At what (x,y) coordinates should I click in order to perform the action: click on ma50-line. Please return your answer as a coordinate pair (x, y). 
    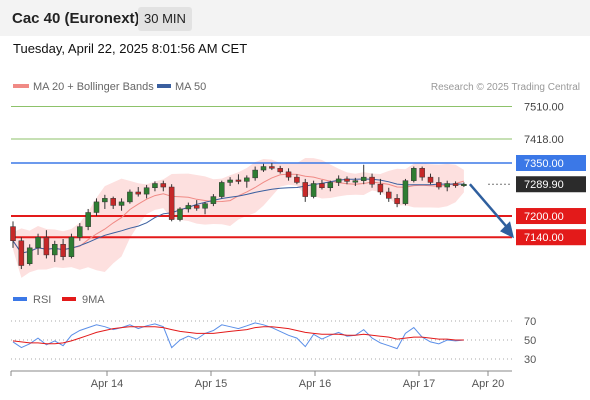
    Looking at the image, I should click on (238, 216).